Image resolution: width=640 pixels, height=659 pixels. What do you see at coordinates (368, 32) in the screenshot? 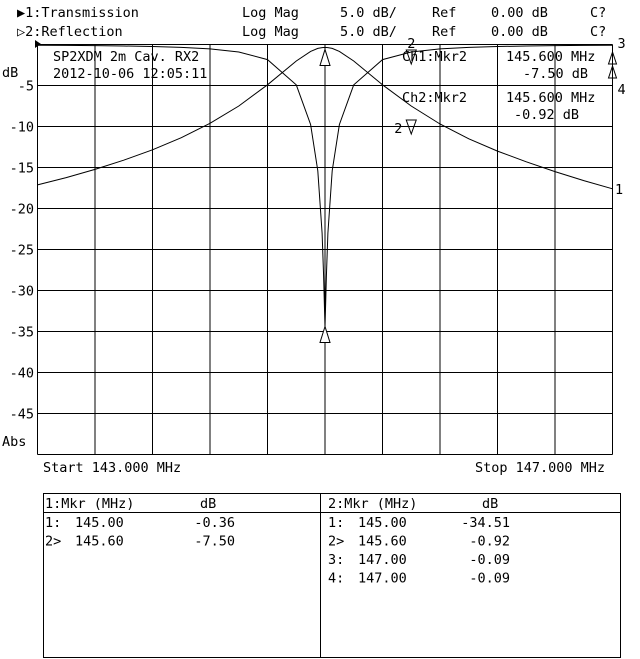
I see `ch2-scale: 5.0 dB/` at bounding box center [368, 32].